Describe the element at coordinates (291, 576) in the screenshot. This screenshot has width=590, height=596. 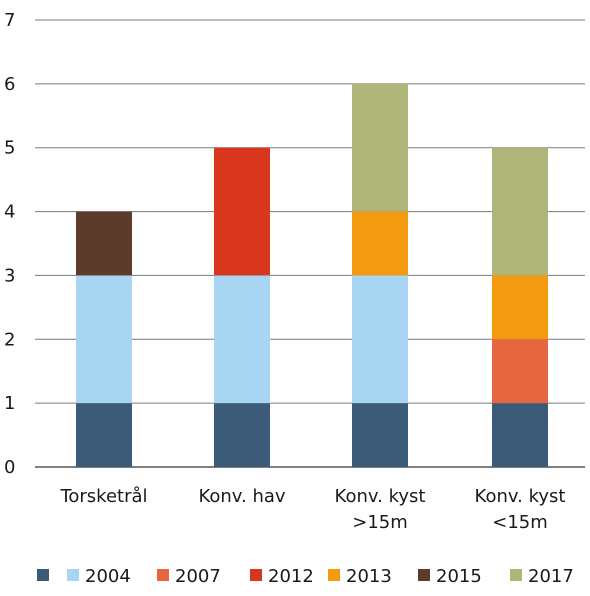
I see `legend-label: 2012` at that location.